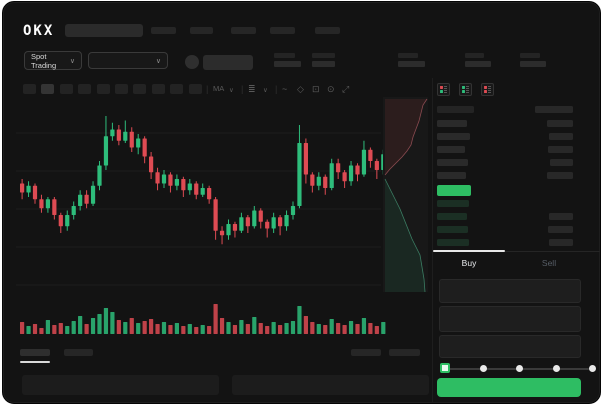 Image resolution: width=603 pixels, height=405 pixels. What do you see at coordinates (285, 89) in the screenshot?
I see `line-tool-icon: ~` at bounding box center [285, 89].